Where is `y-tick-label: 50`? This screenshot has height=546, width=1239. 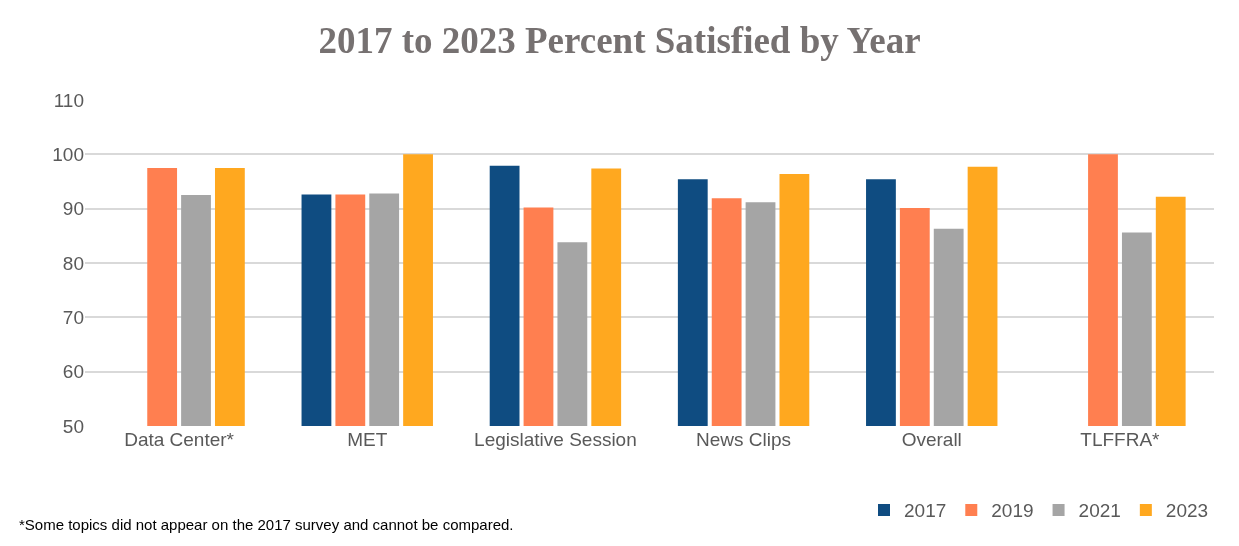
y-tick-label: 50 is located at coordinates (73, 426).